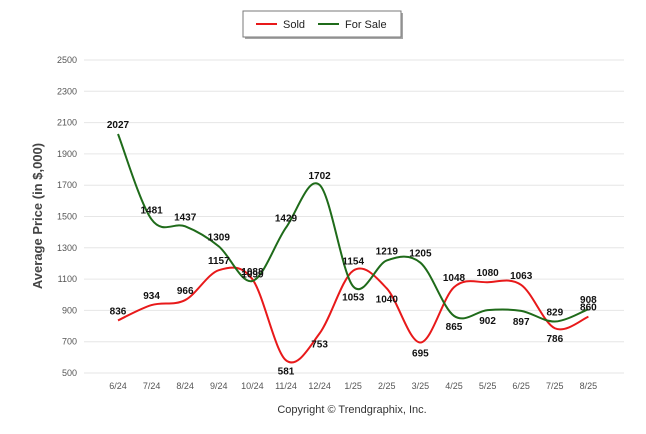 The width and height of the screenshot is (646, 434). I want to click on data-label: 865, so click(454, 327).